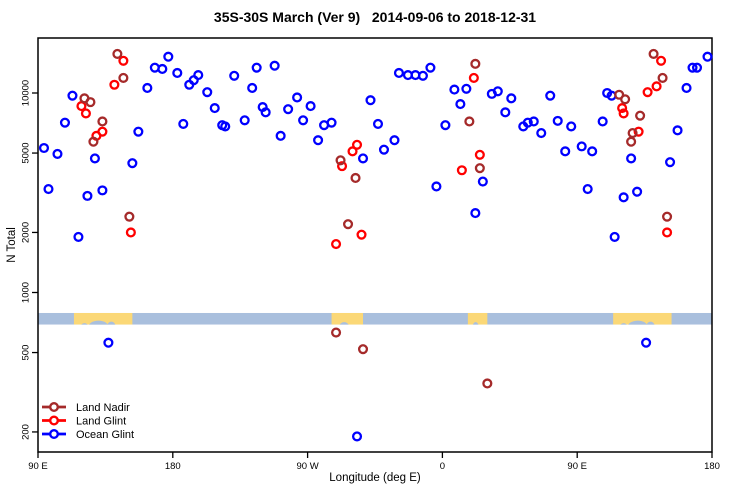 This screenshot has height=500, width=750. What do you see at coordinates (103, 408) in the screenshot?
I see `legend-label-land-nadir: Land Nadir` at bounding box center [103, 408].